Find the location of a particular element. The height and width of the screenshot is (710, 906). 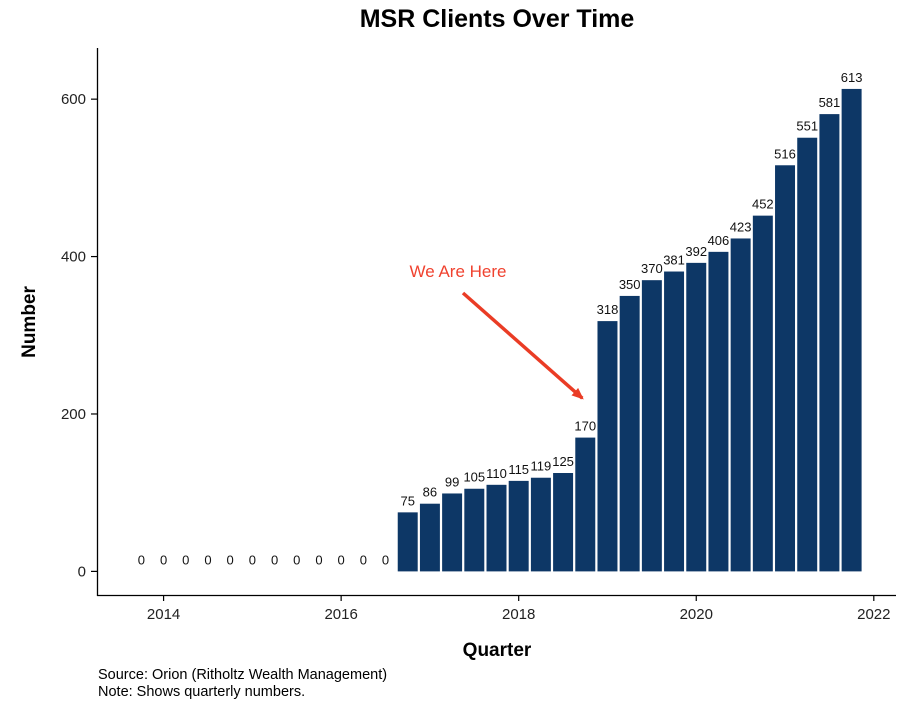

bar-value-label: 125 is located at coordinates (563, 461).